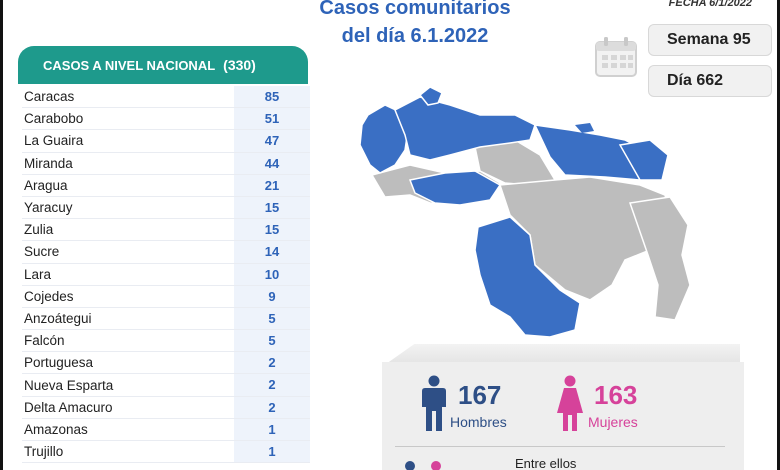 This screenshot has width=780, height=470. Describe the element at coordinates (166, 163) in the screenshot. I see `table-row: Miranda 44` at that location.